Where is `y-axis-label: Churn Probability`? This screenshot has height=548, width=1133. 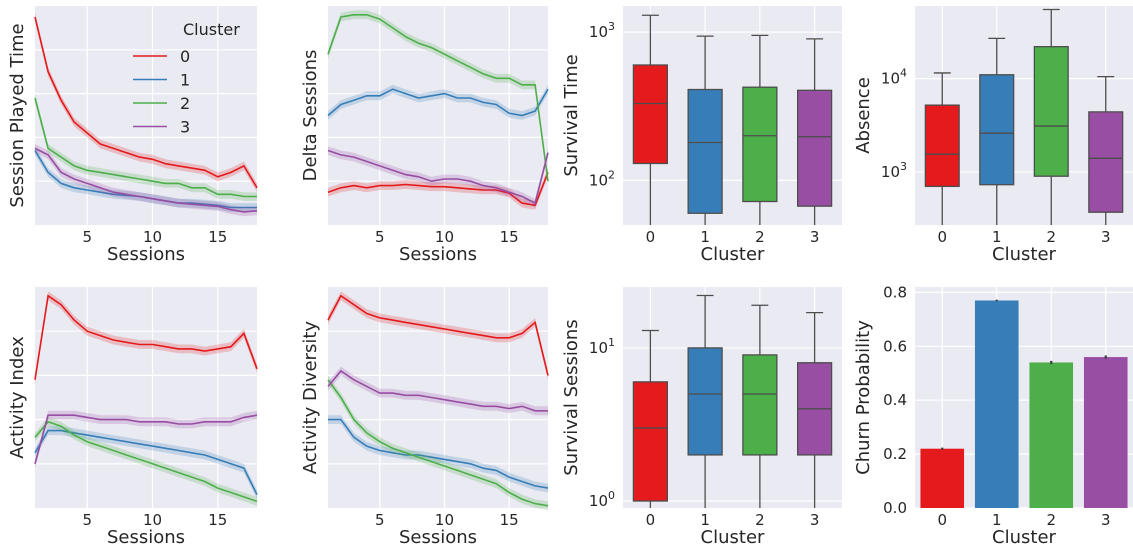
y-axis-label: Churn Probability is located at coordinates (863, 397).